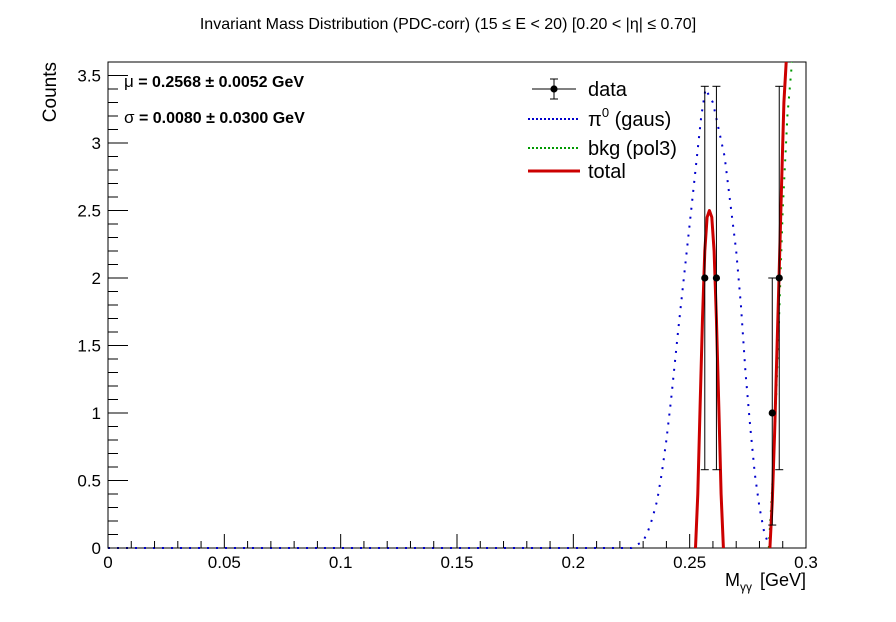 This screenshot has width=896, height=622. I want to click on x-tick-labels: 0 0.05 0.1 0.15 0.2 0.25 0.3, so click(460, 562).